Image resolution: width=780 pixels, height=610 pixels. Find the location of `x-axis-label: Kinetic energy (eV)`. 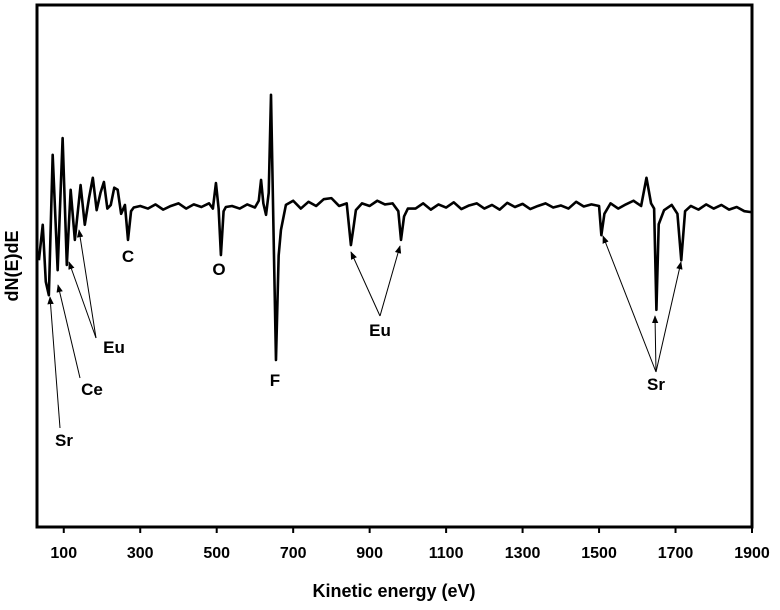

x-axis-label: Kinetic energy (eV) is located at coordinates (393, 591).